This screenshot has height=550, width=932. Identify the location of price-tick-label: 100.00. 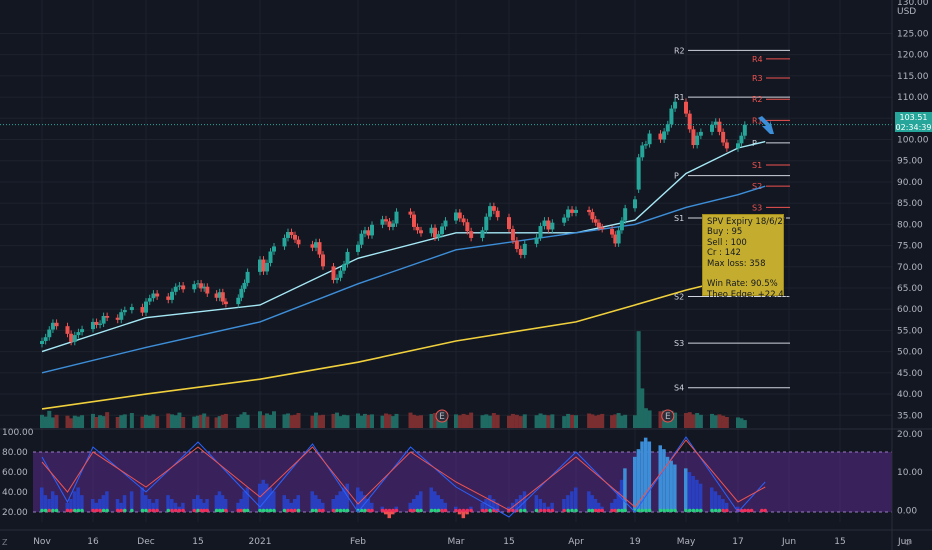
(913, 141).